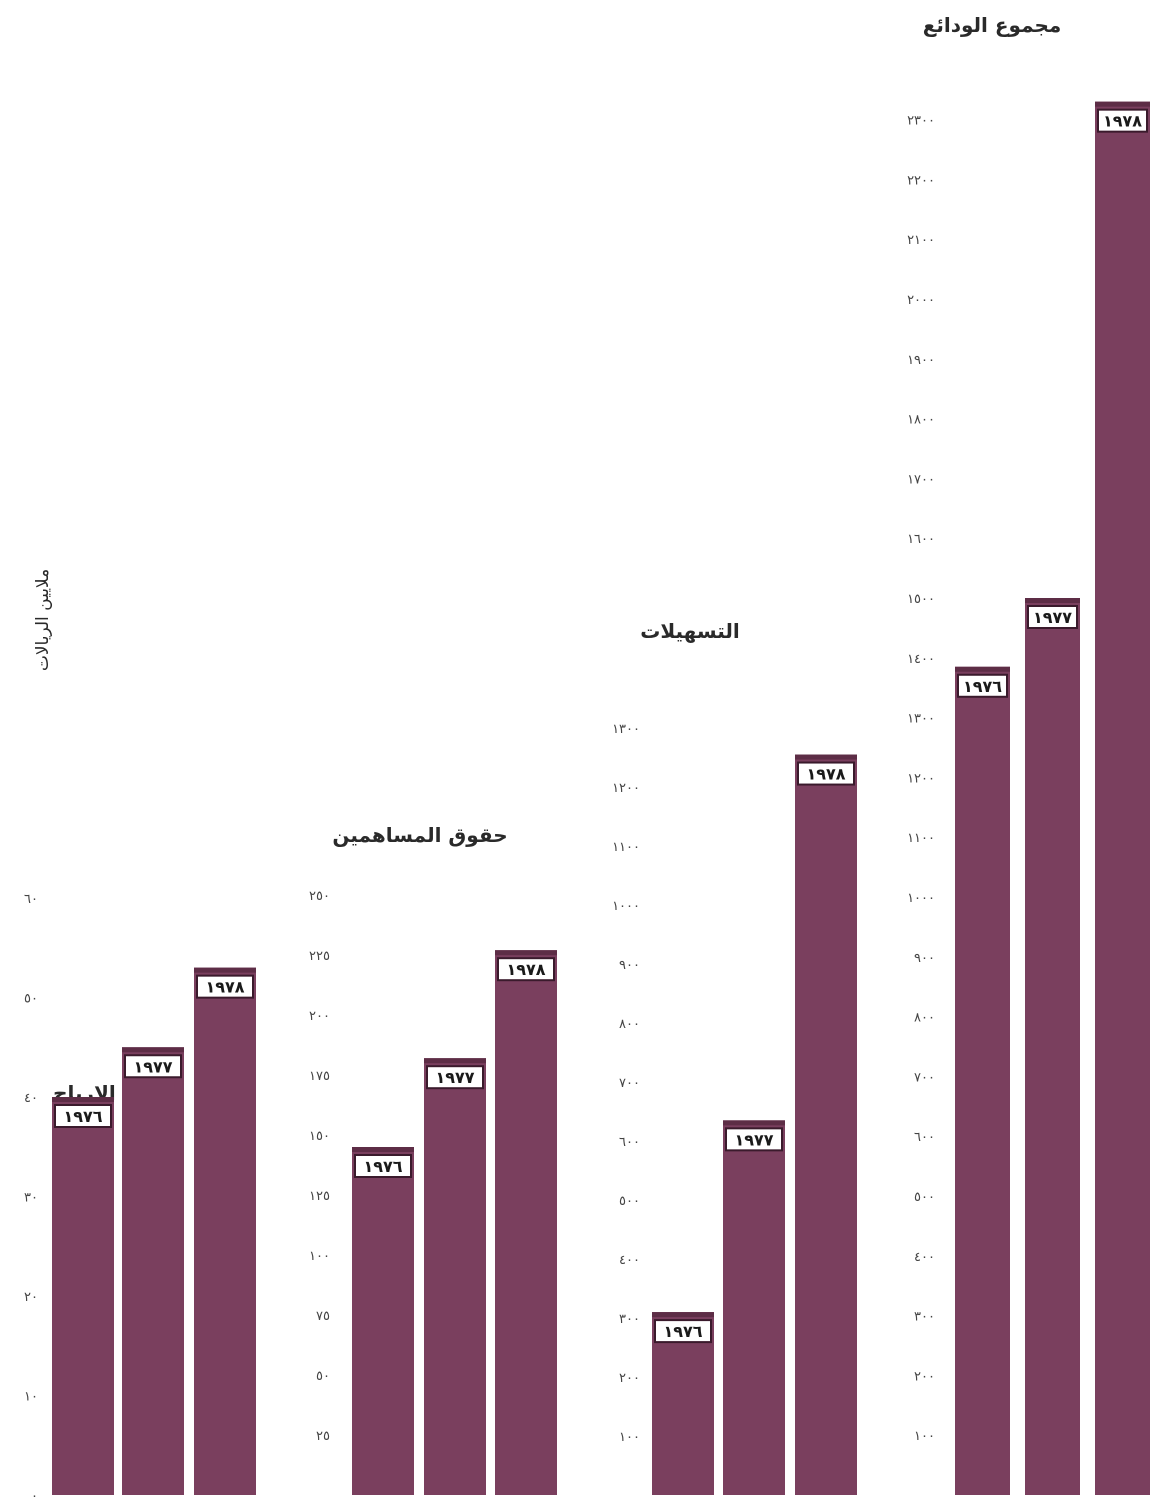 The height and width of the screenshot is (1502, 1160). I want to click on facilities-y-tick-label: ٢٠٠, so click(629, 1378).